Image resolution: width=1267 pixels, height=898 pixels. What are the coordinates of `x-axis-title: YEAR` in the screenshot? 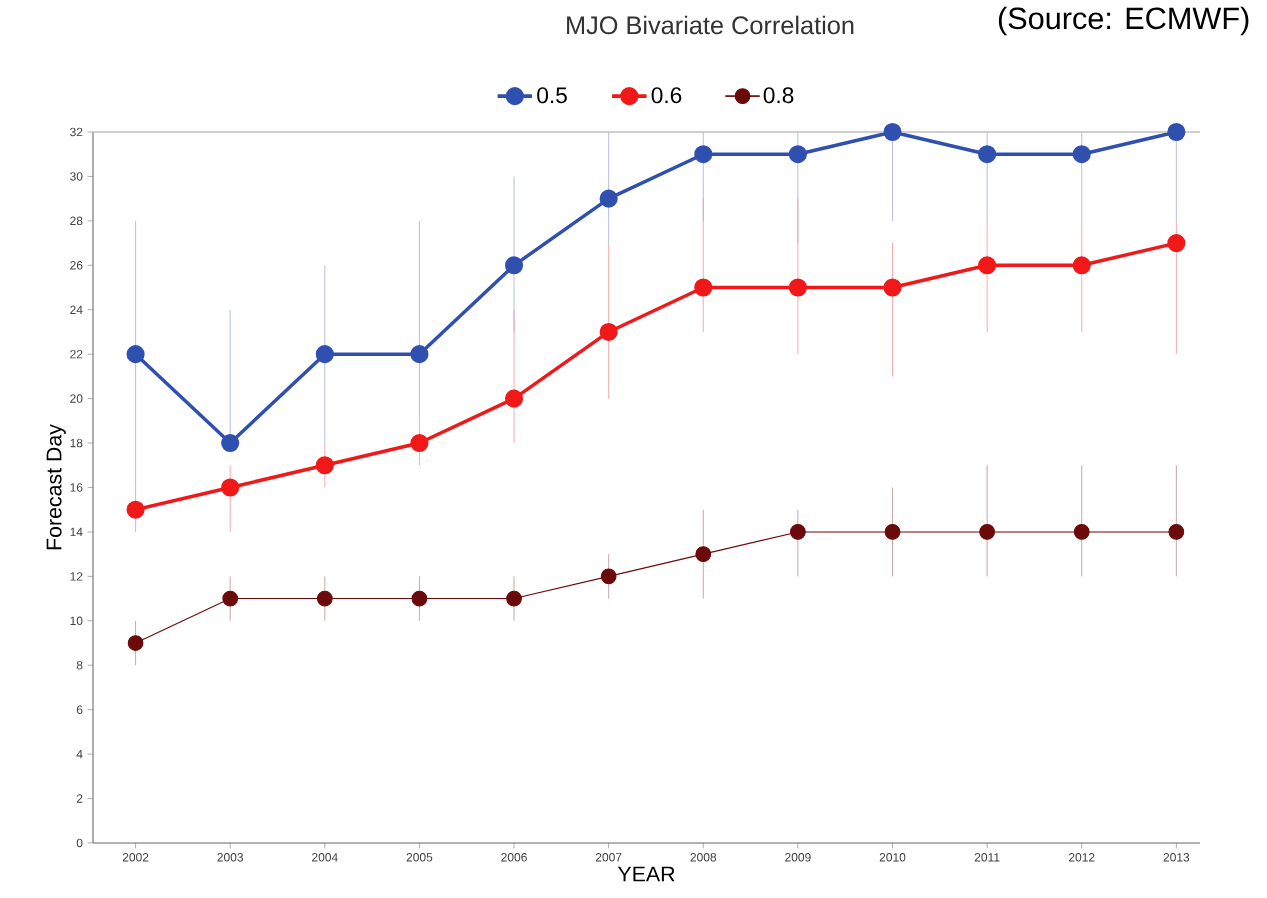 It's located at (646, 874).